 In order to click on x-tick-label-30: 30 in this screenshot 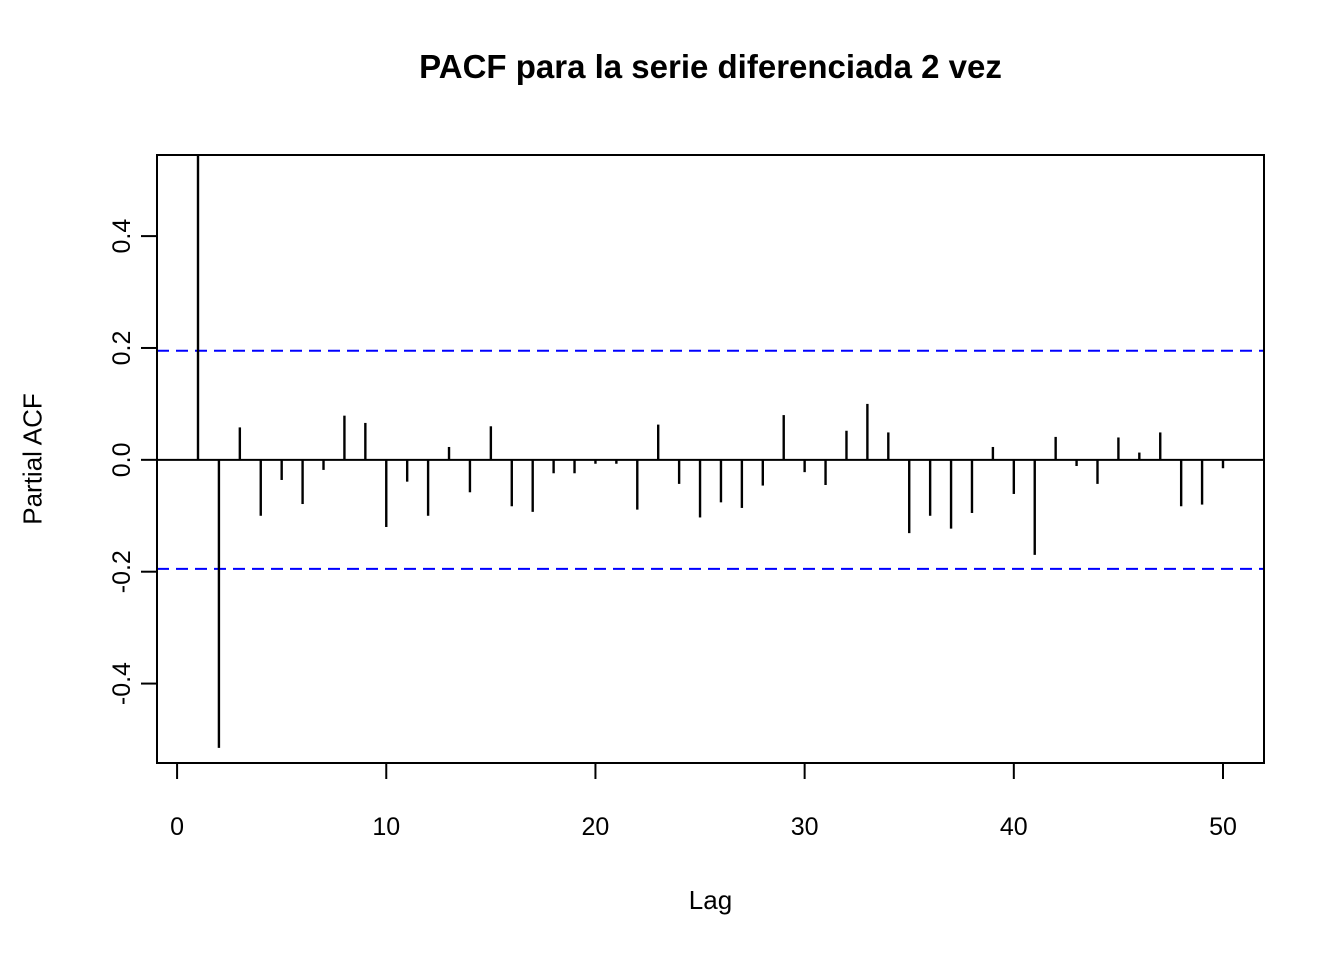, I will do `click(805, 827)`.